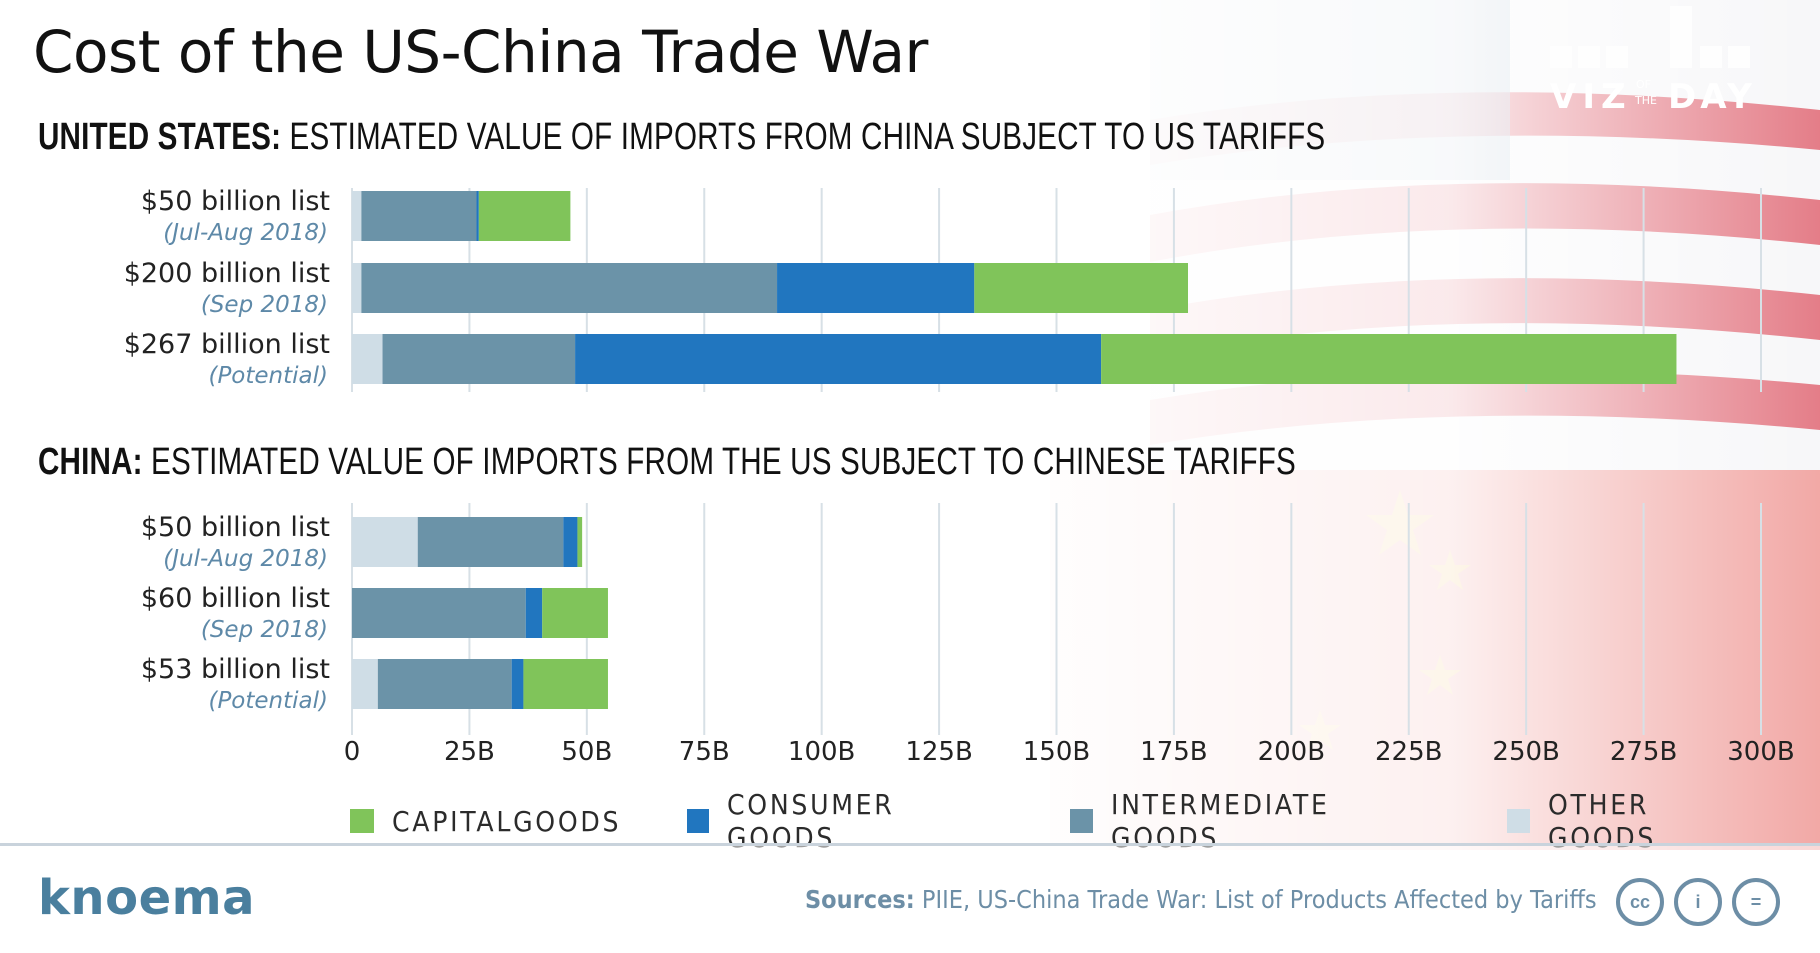  I want to click on x-tick-label: 225B, so click(1408, 752).